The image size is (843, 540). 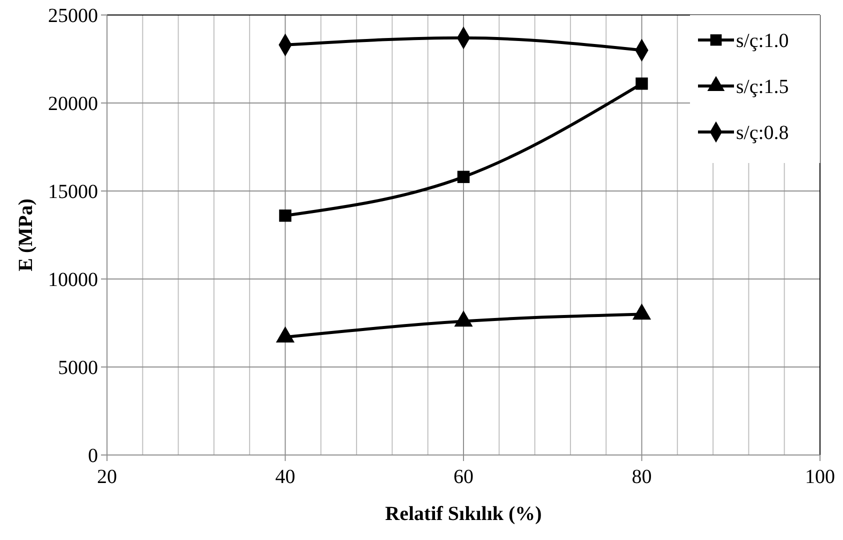 I want to click on x-tick-label: 60, so click(x=464, y=477).